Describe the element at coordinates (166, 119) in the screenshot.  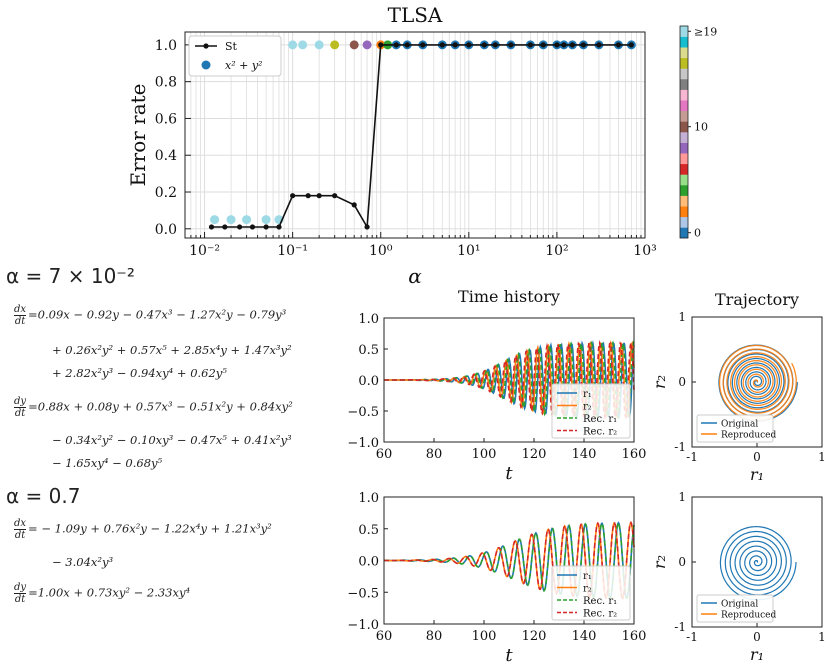
I see `tlsa-ytick-label: 0.6` at that location.